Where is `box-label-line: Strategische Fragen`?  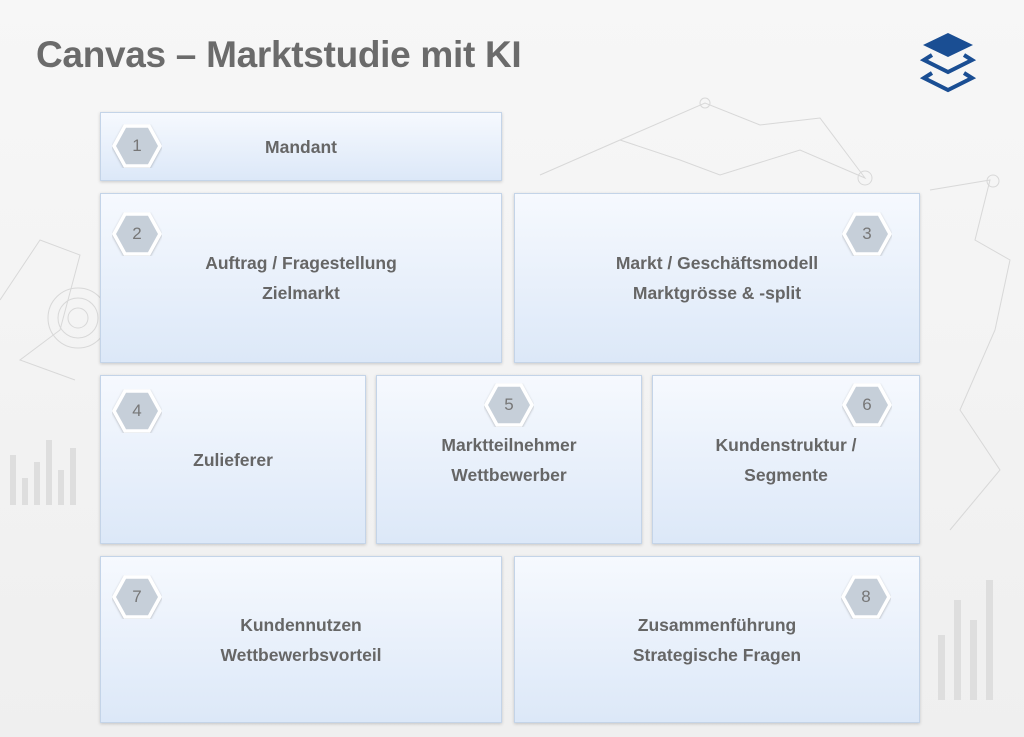 box-label-line: Strategische Fragen is located at coordinates (717, 654).